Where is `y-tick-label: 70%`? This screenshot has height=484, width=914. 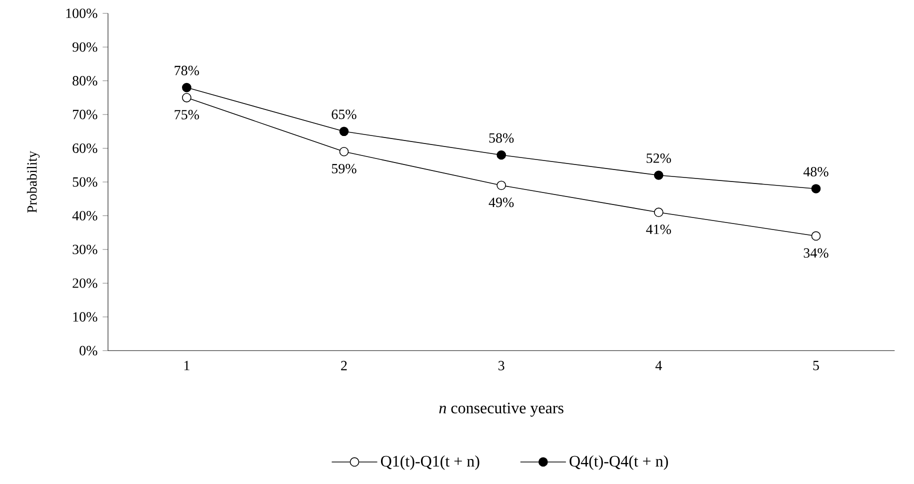 y-tick-label: 70% is located at coordinates (85, 115).